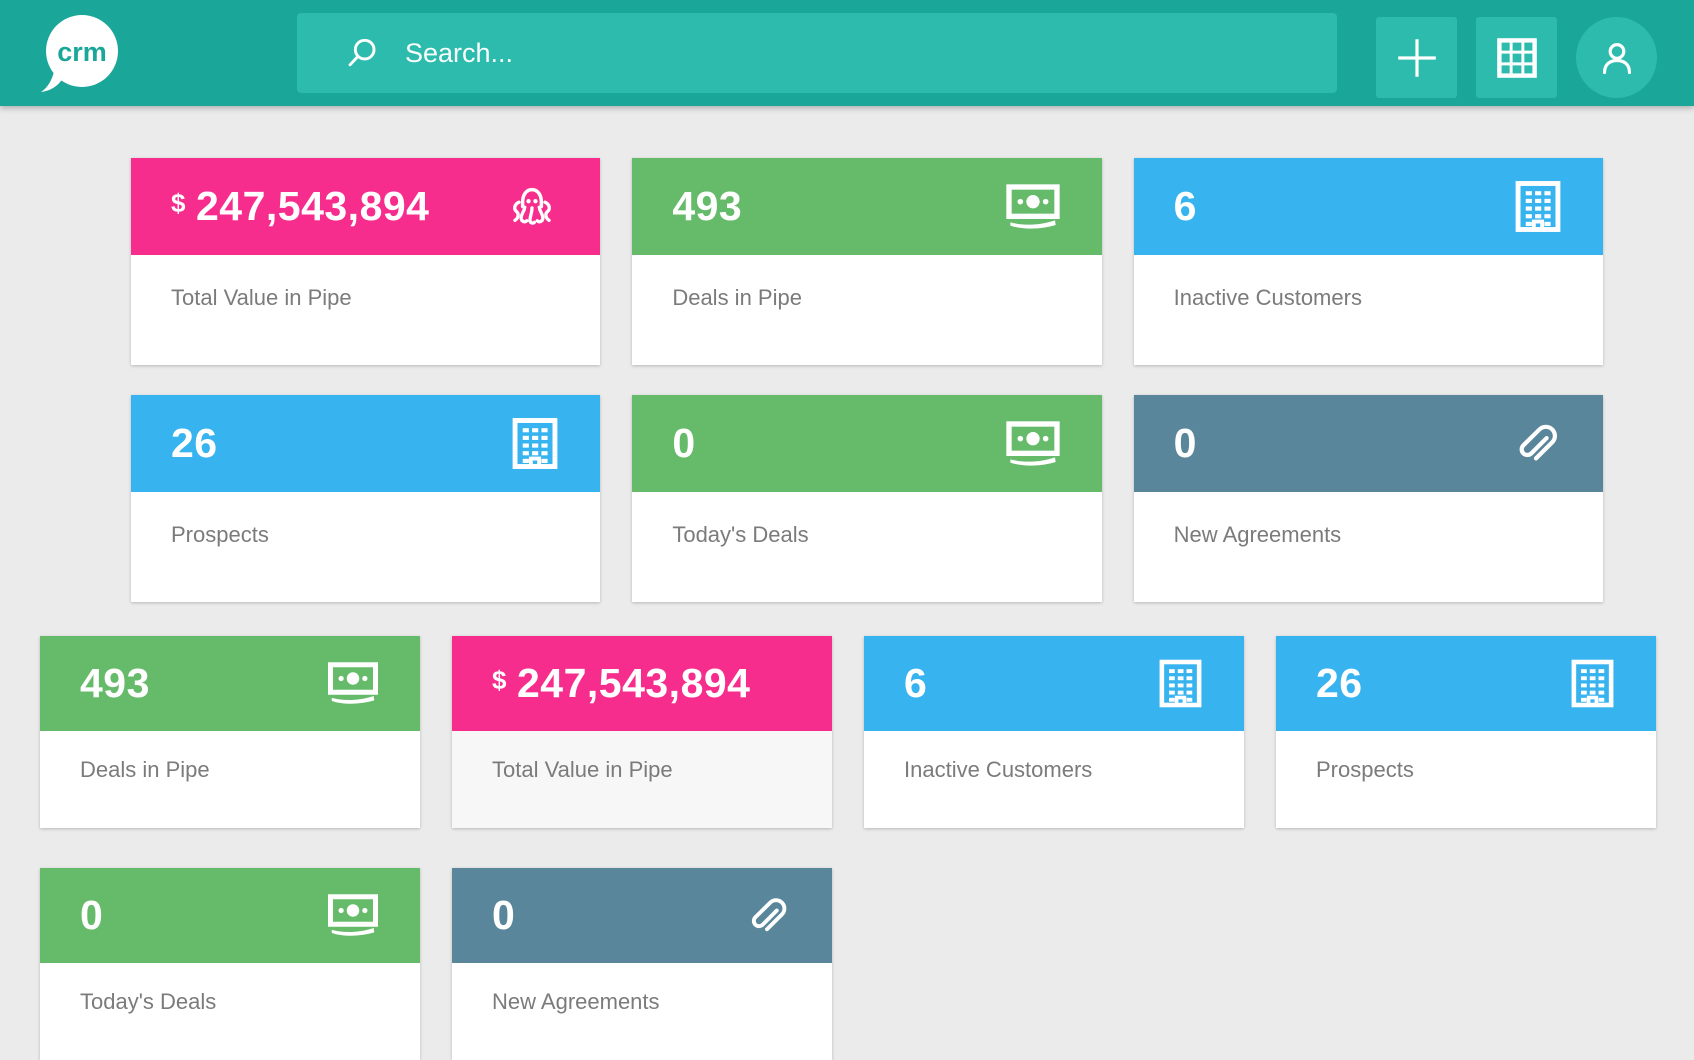 Image resolution: width=1694 pixels, height=1060 pixels. I want to click on search-bar, so click(817, 53).